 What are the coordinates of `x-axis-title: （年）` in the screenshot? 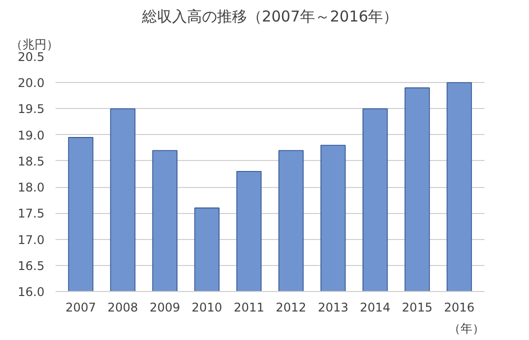 It's located at (466, 329).